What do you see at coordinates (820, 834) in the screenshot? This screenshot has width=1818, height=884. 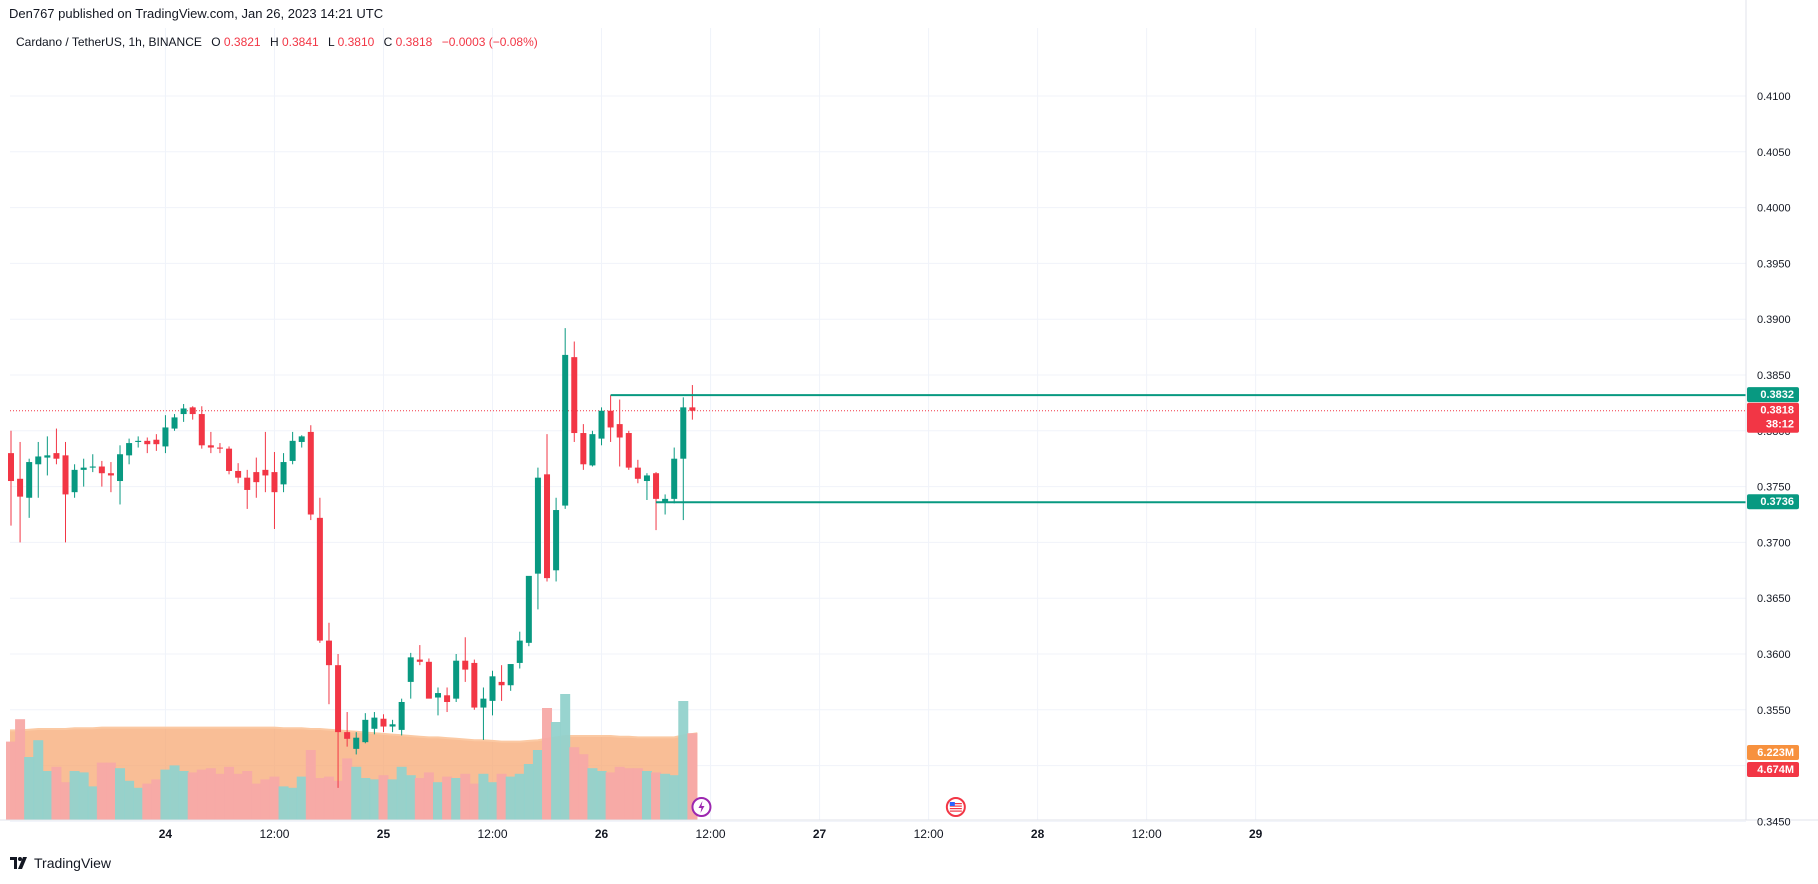 I see `time-tick-label: 27` at bounding box center [820, 834].